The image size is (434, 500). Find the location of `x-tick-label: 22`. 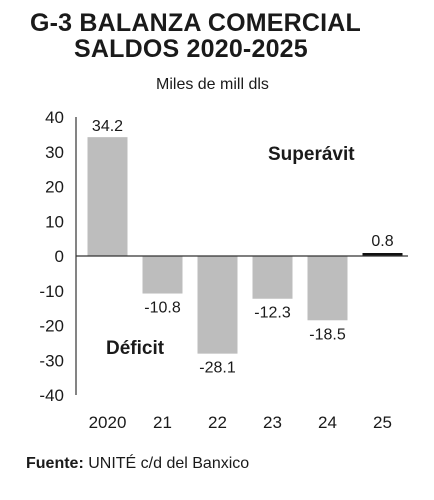

x-tick-label: 22 is located at coordinates (217, 422).